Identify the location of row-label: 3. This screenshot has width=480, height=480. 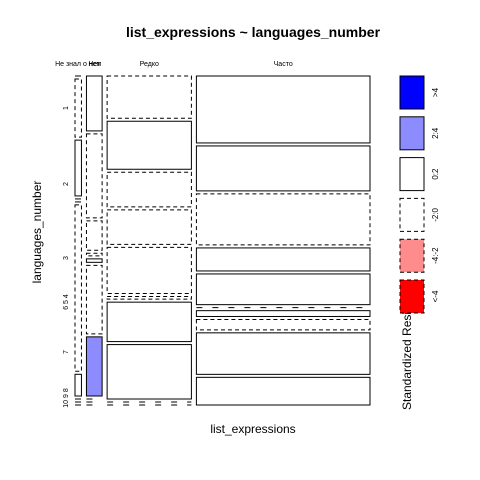
(66, 258).